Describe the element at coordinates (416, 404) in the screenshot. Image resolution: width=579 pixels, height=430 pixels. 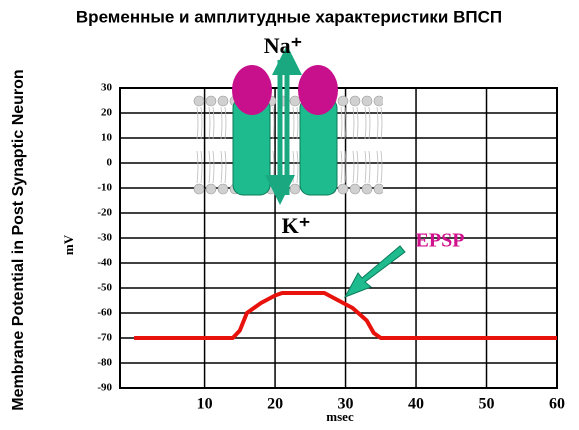
I see `x-tick-label: 40` at that location.